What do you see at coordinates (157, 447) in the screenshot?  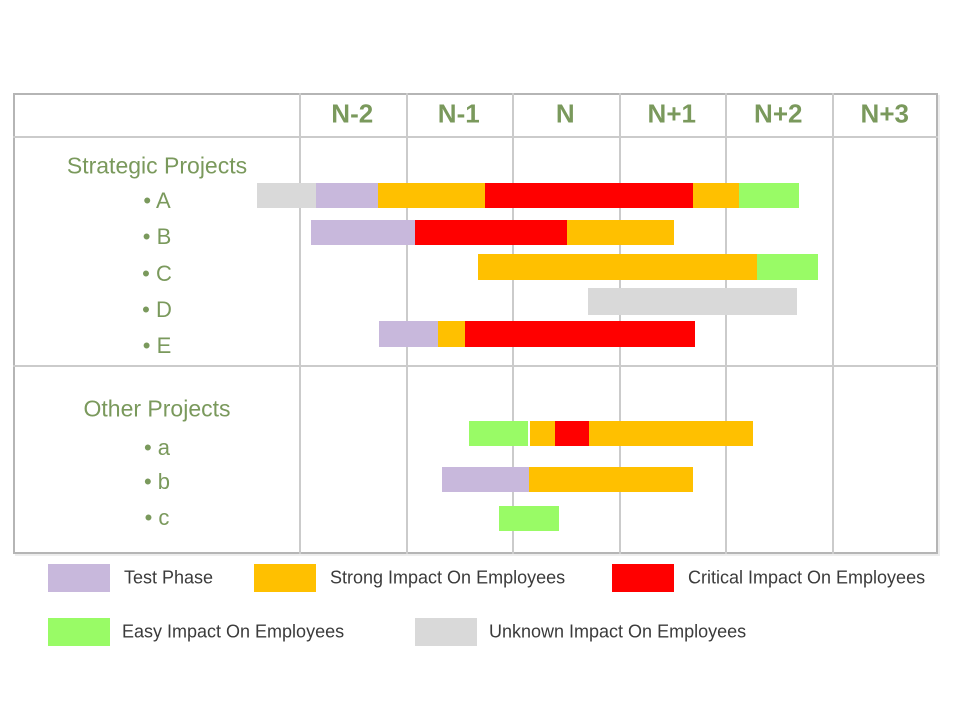 I see `row-label: • a` at bounding box center [157, 447].